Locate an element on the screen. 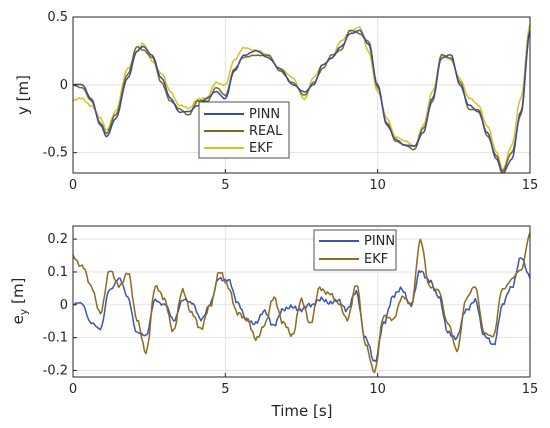 The height and width of the screenshot is (428, 550). x-tick-label-top-2: 10 is located at coordinates (377, 185).